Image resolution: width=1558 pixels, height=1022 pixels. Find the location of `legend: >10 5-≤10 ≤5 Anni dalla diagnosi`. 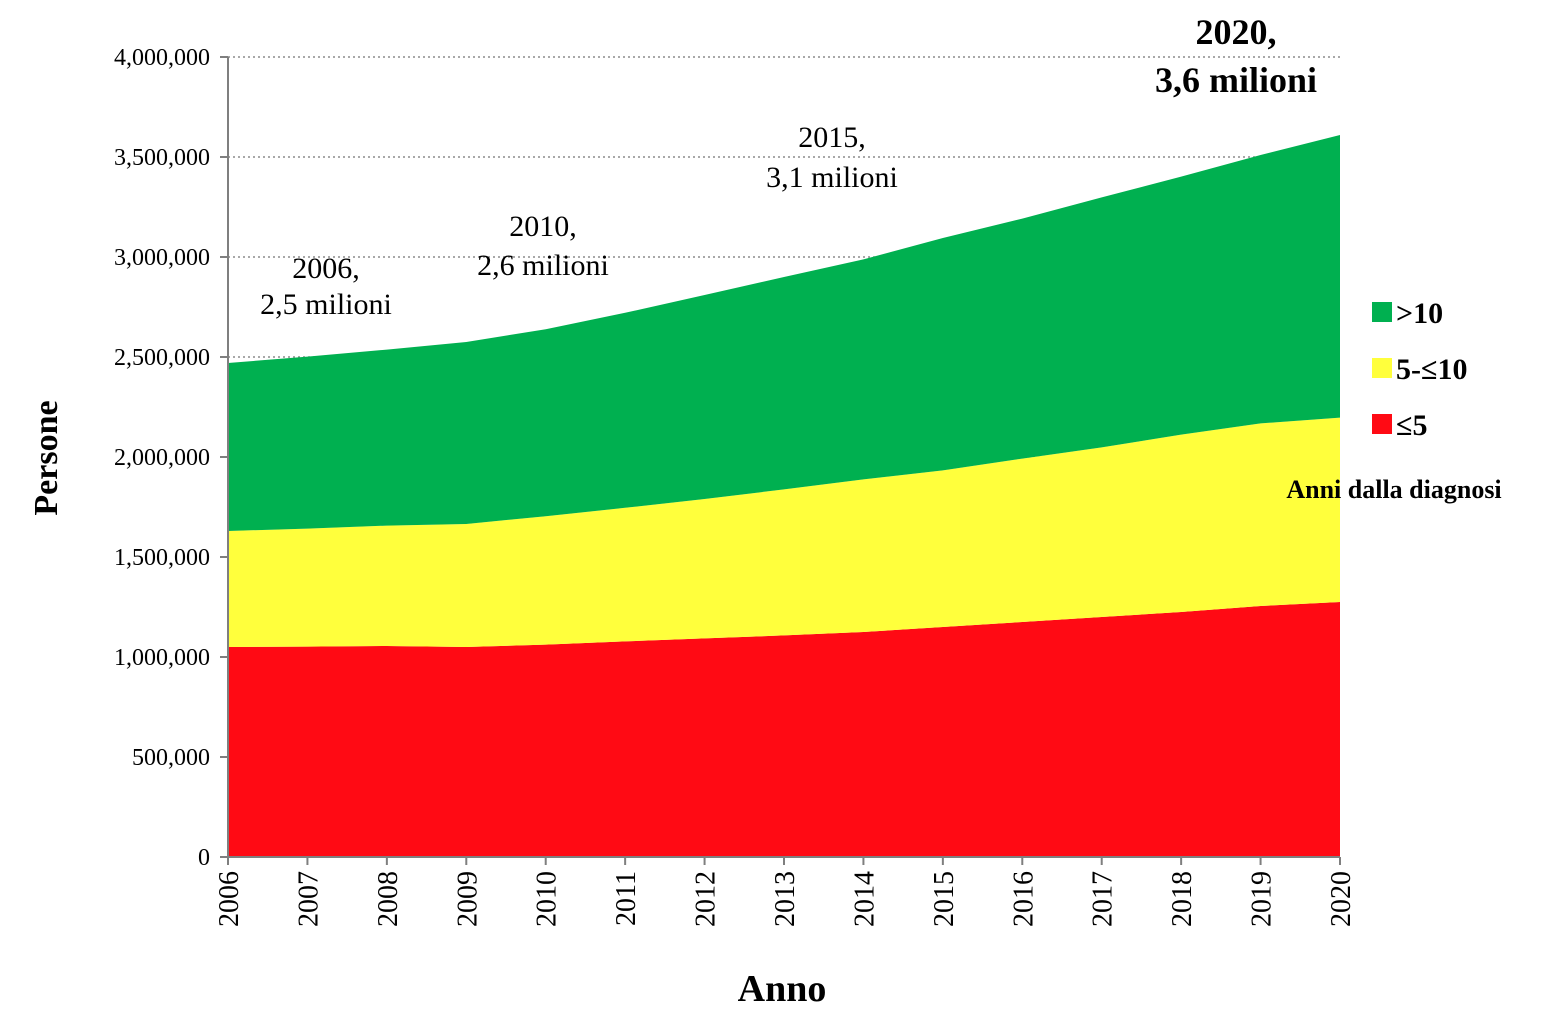

legend: >10 5-≤10 ≤5 Anni dalla diagnosi is located at coordinates (1393, 400).